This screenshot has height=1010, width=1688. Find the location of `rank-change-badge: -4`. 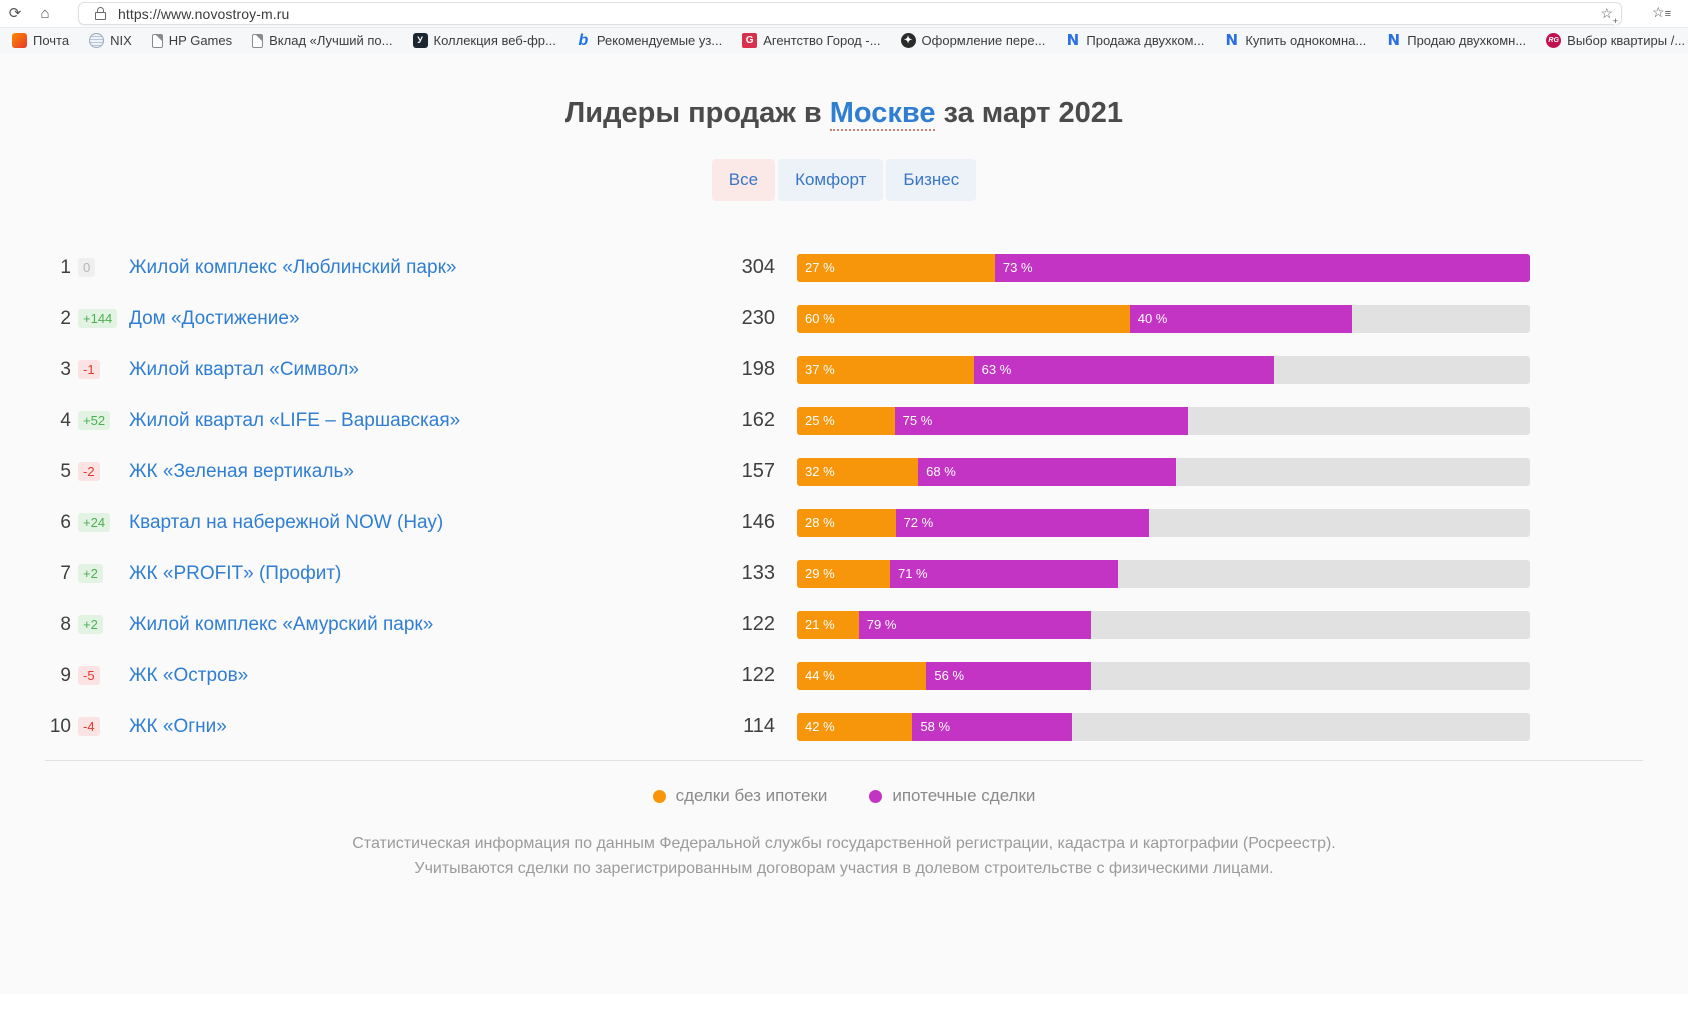

rank-change-badge: -4 is located at coordinates (89, 726).